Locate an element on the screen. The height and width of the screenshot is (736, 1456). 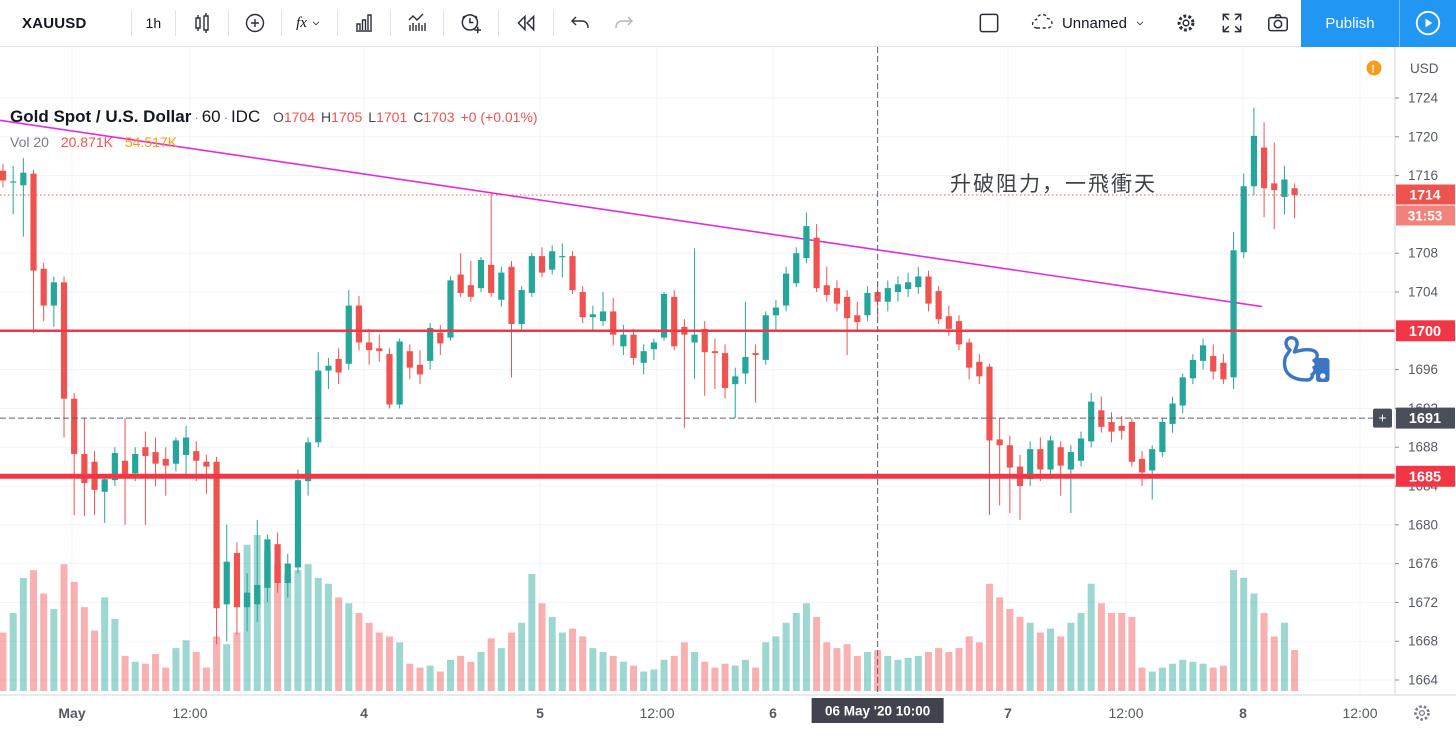
svg-text: 8 is located at coordinates (1243, 713).